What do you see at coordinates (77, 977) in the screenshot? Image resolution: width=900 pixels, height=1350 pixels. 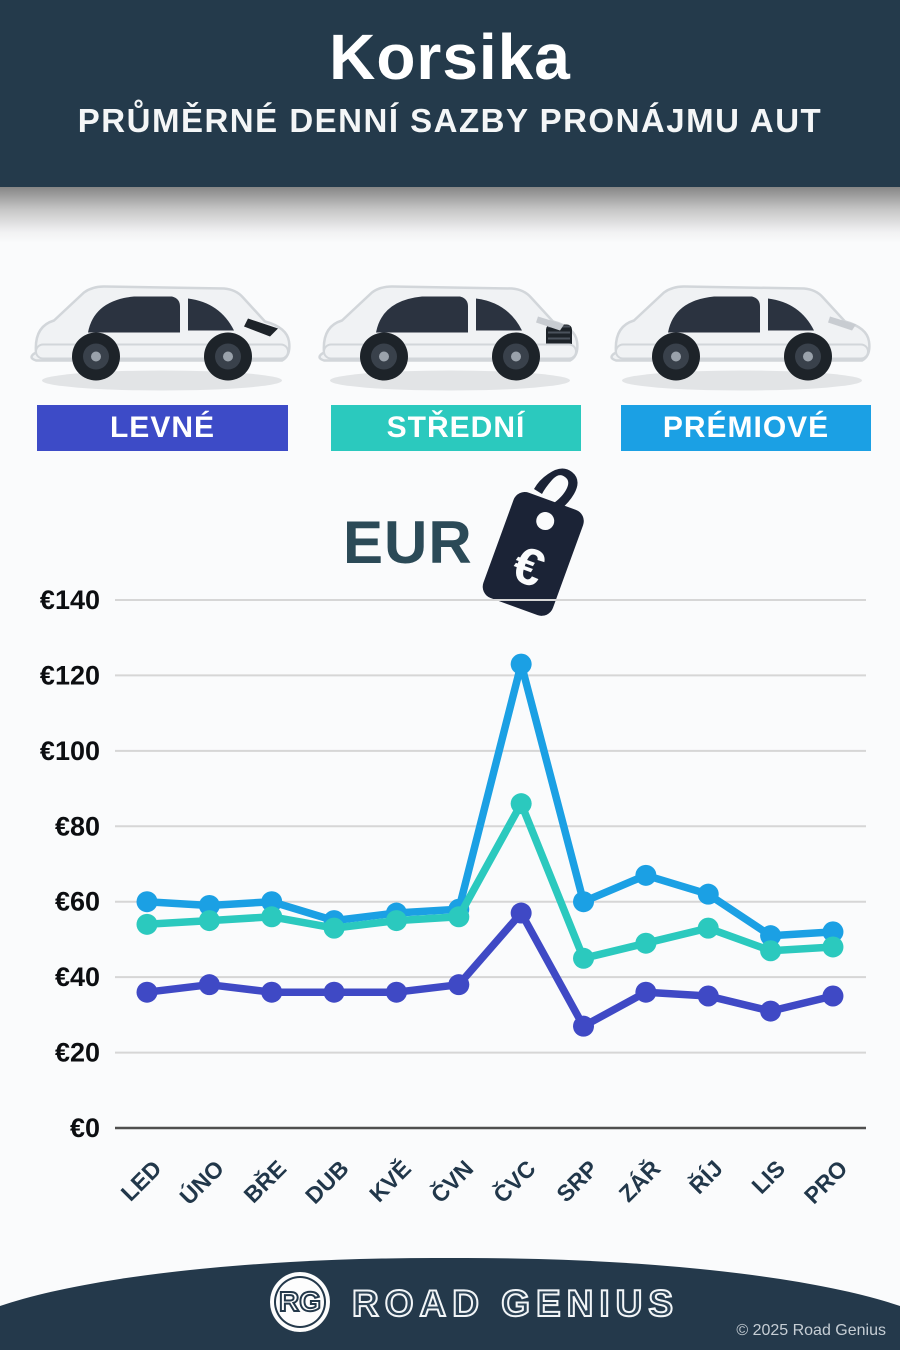 I see `svg-text: €40` at bounding box center [77, 977].